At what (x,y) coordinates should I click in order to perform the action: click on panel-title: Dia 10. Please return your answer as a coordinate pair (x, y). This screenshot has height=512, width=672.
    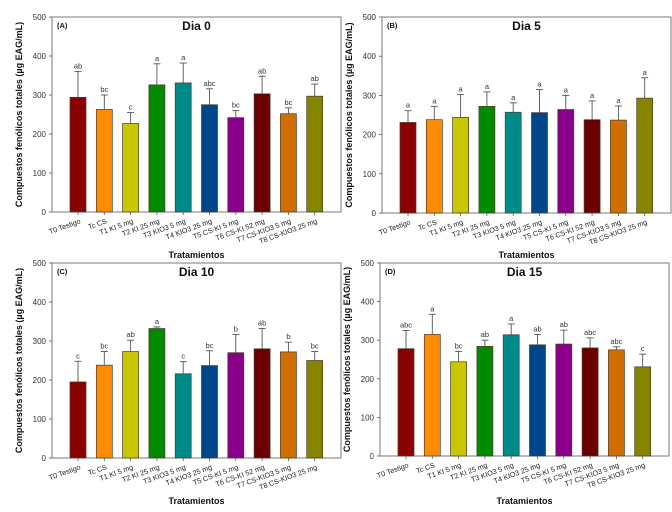
    Looking at the image, I should click on (197, 272).